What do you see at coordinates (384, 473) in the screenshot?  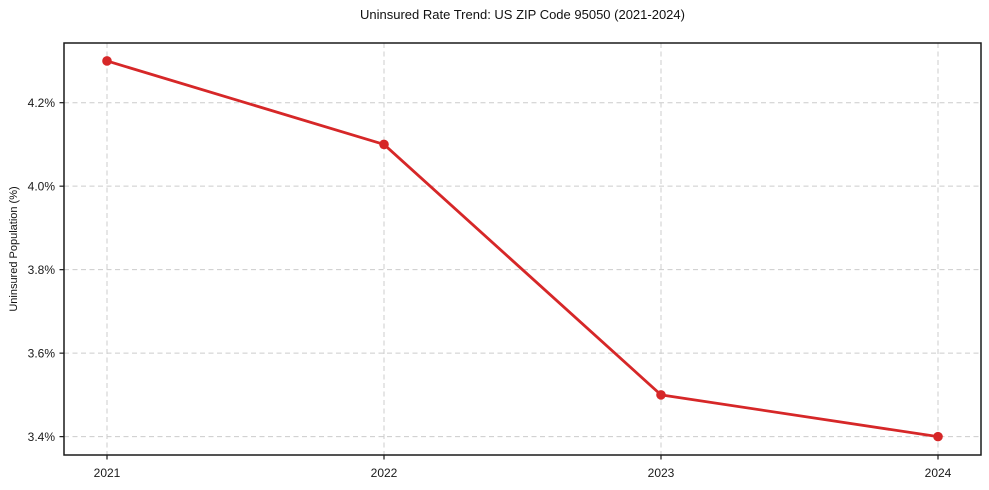 I see `x-tick-label: 2022` at bounding box center [384, 473].